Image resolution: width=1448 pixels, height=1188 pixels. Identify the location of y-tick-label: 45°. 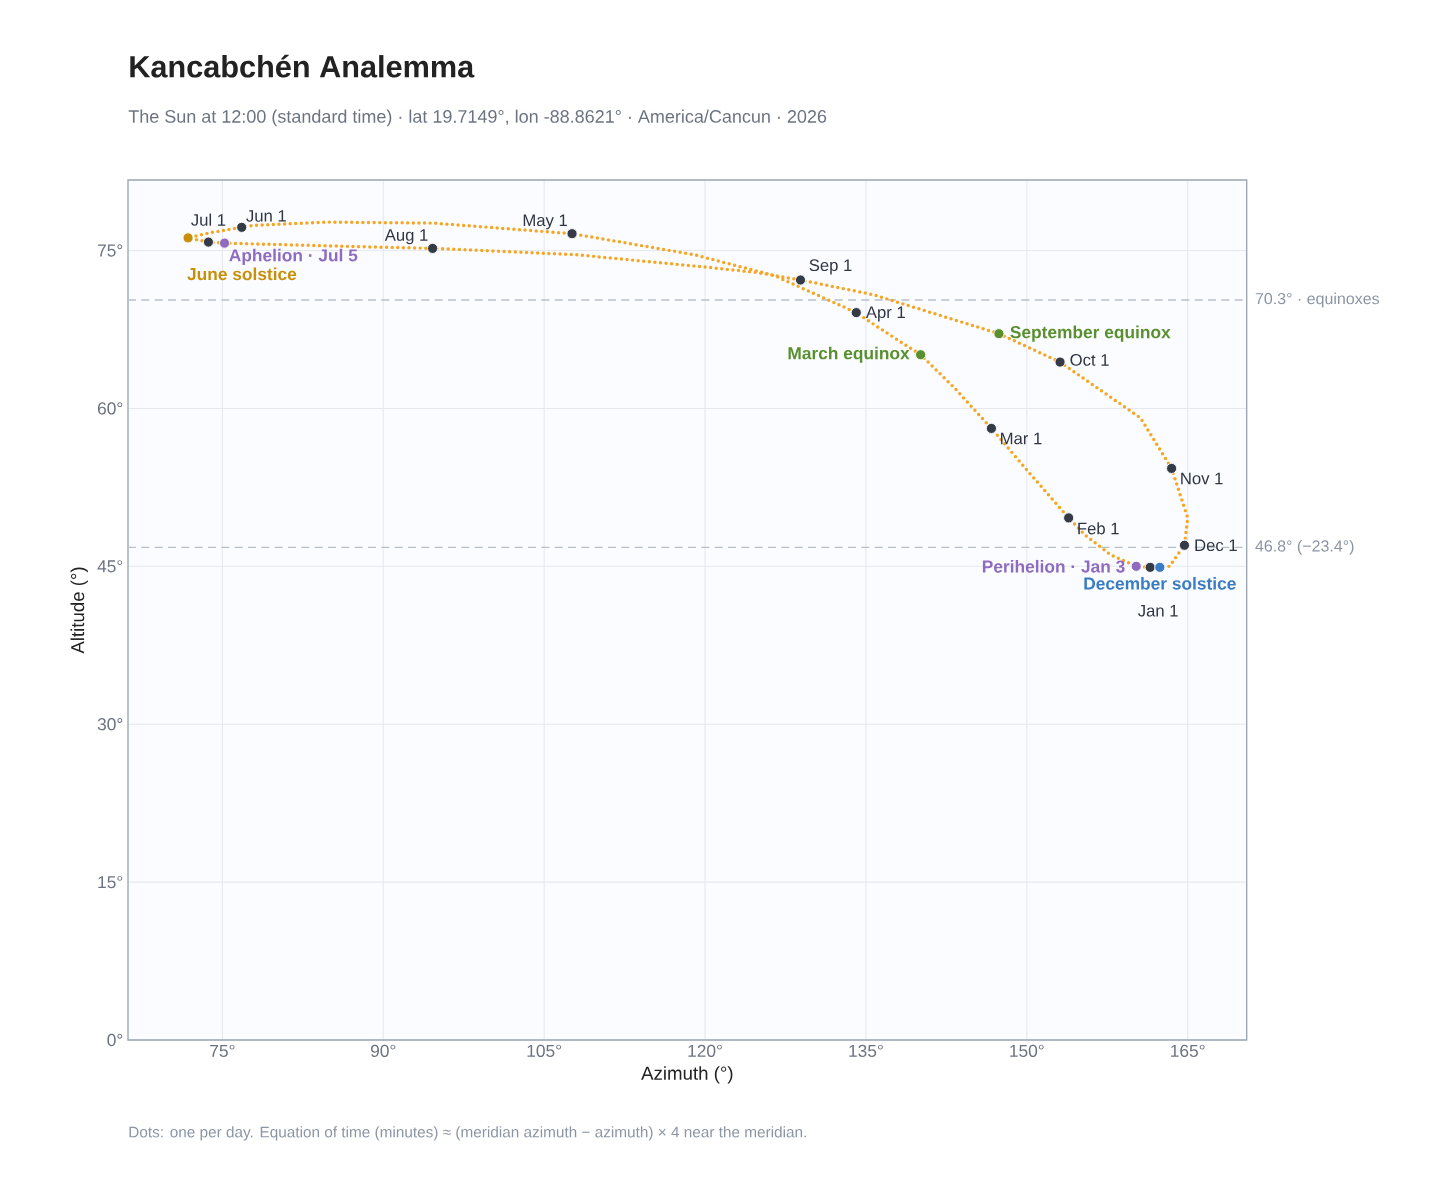
(110, 566).